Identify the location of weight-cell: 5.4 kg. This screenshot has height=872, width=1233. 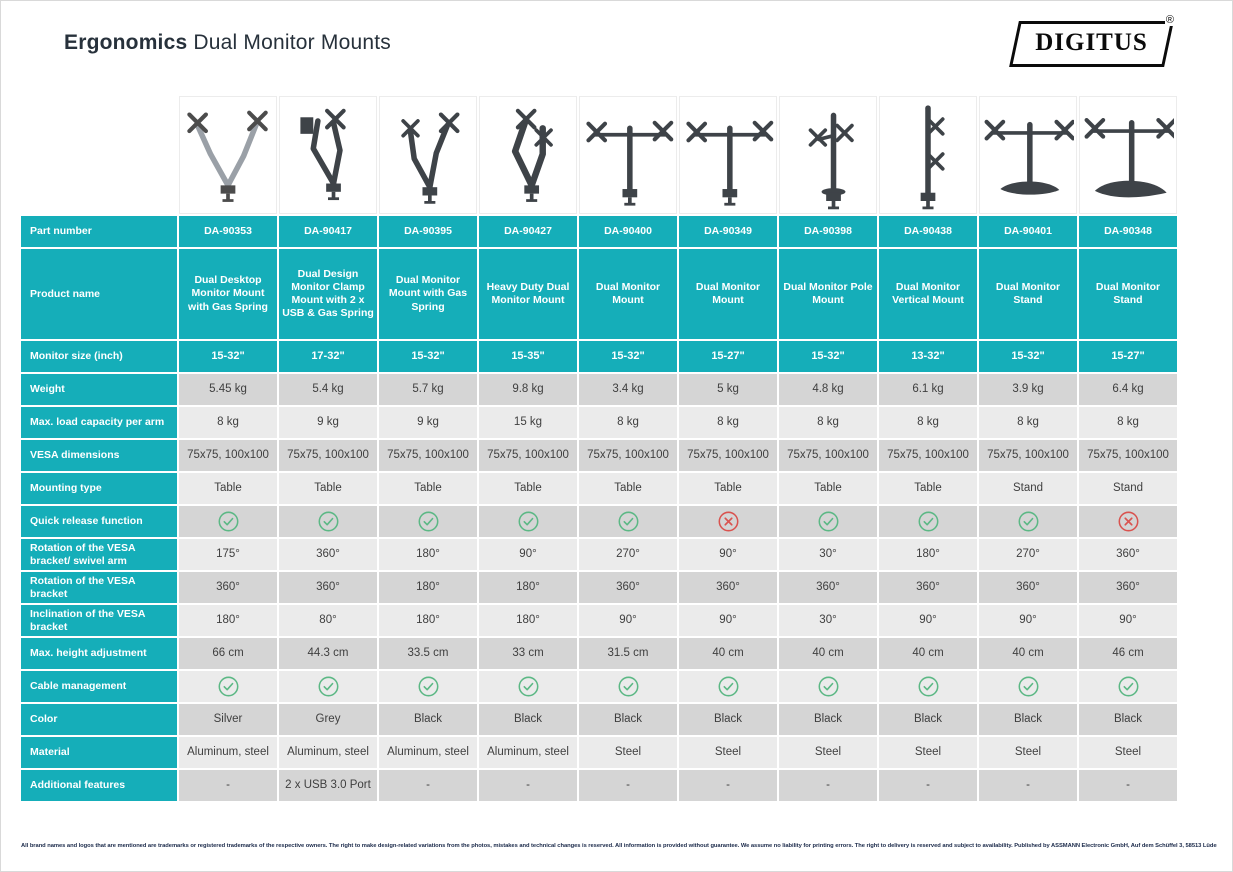
(328, 389).